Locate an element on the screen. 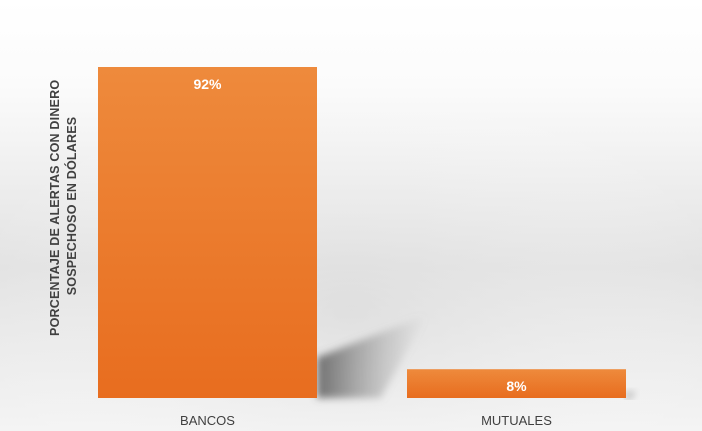 The image size is (702, 431). x-axis-tick-labels: BANCOS MUTUALES is located at coordinates (366, 420).